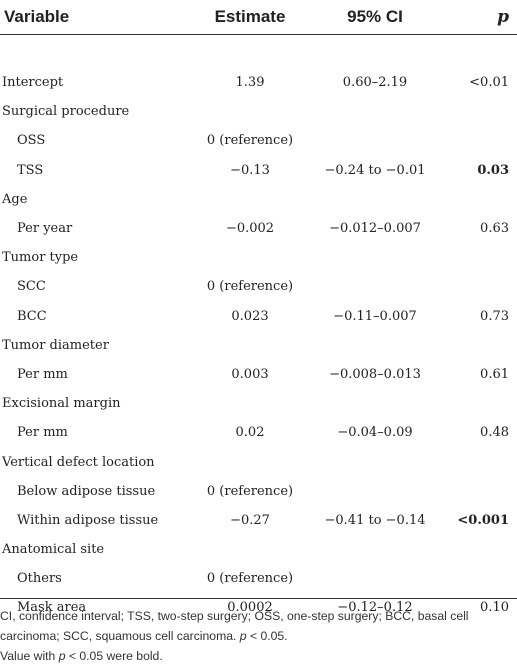  What do you see at coordinates (493, 170) in the screenshot?
I see `cell-p-value: 0.03` at bounding box center [493, 170].